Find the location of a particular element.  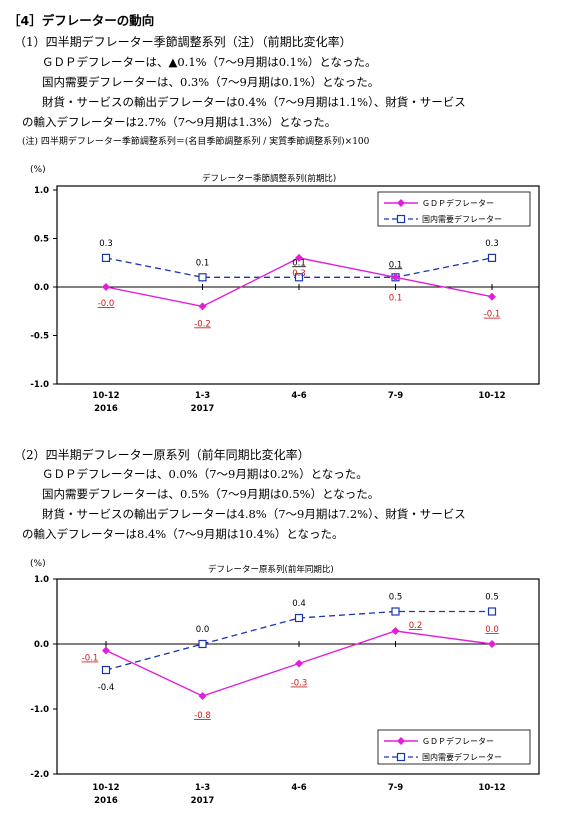

data-label-gdp: -0.0 is located at coordinates (106, 304).